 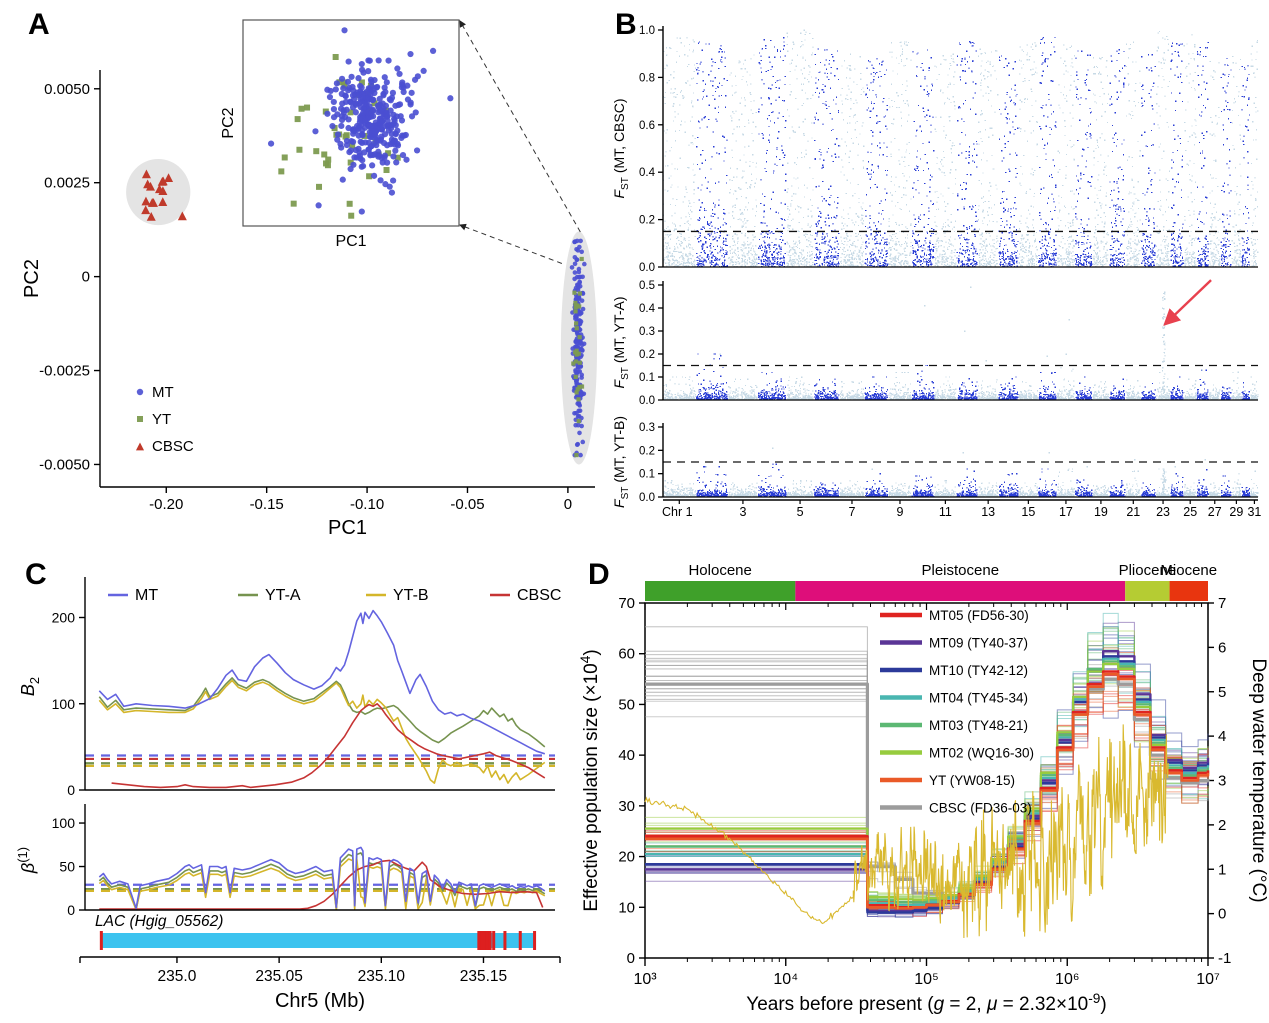 I want to click on y-axis-title-beta: β(1), so click(x=26, y=860).